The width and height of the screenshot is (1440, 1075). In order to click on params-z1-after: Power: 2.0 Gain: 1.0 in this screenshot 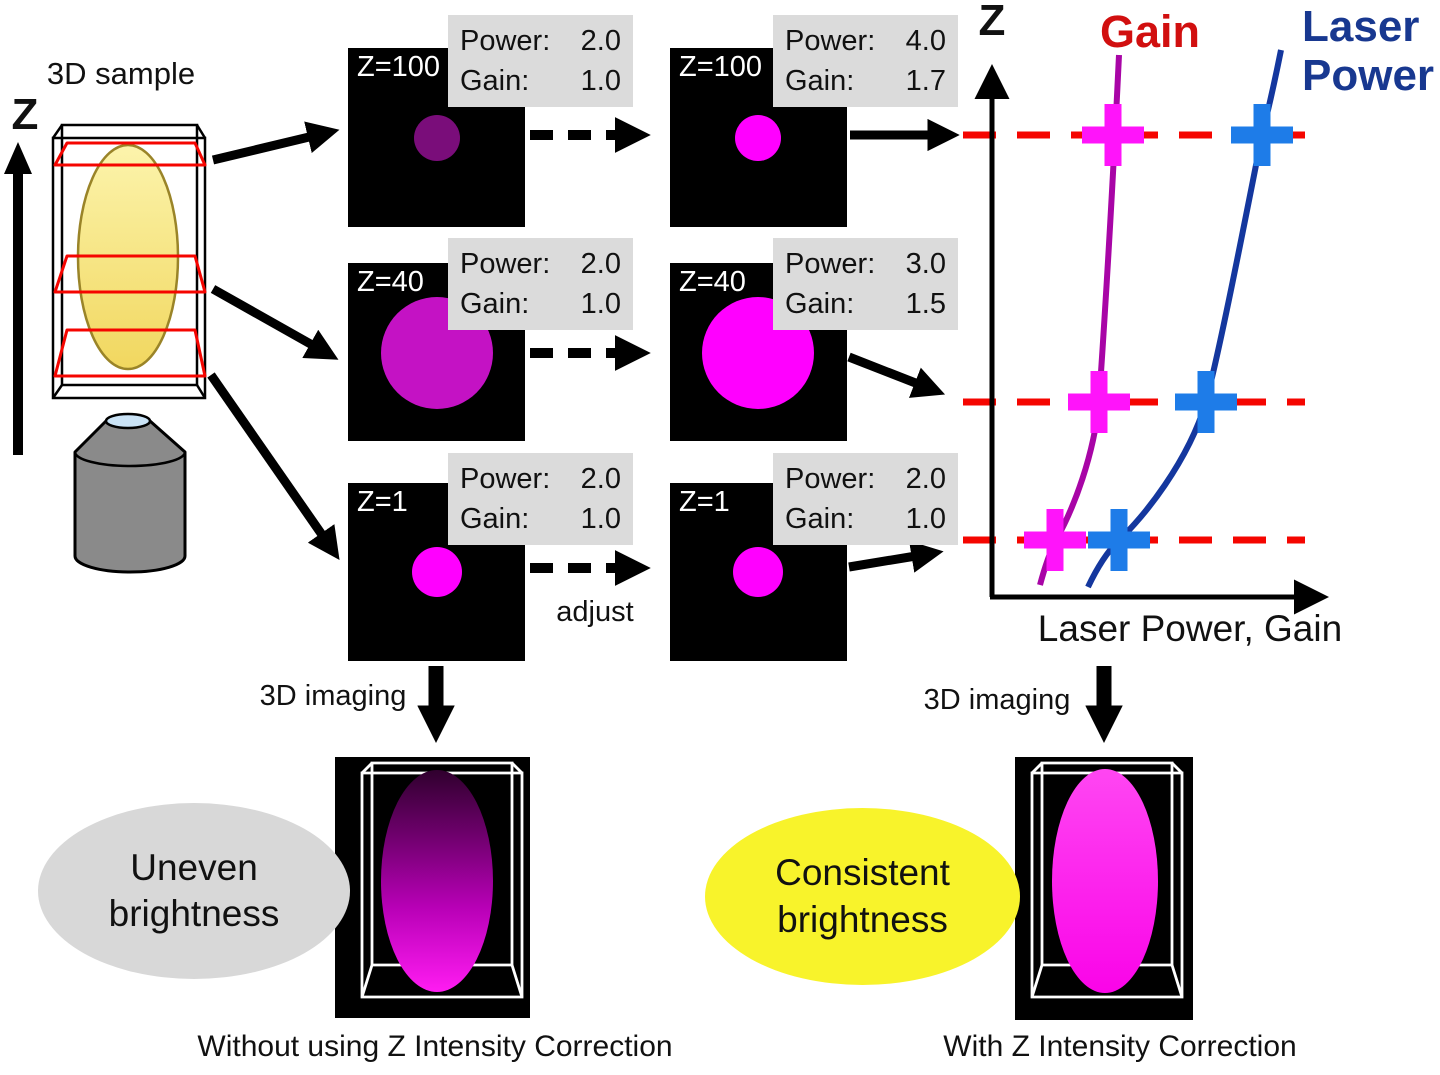, I will do `click(865, 499)`.